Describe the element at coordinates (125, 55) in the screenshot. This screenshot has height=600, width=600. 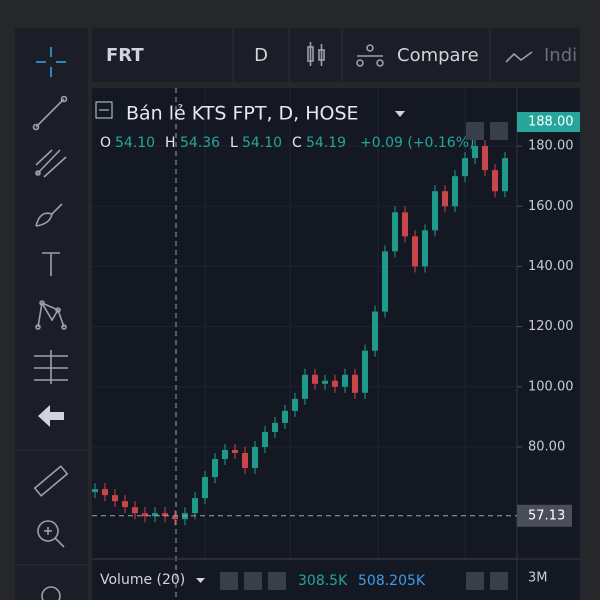
I see `symbol: FRT` at that location.